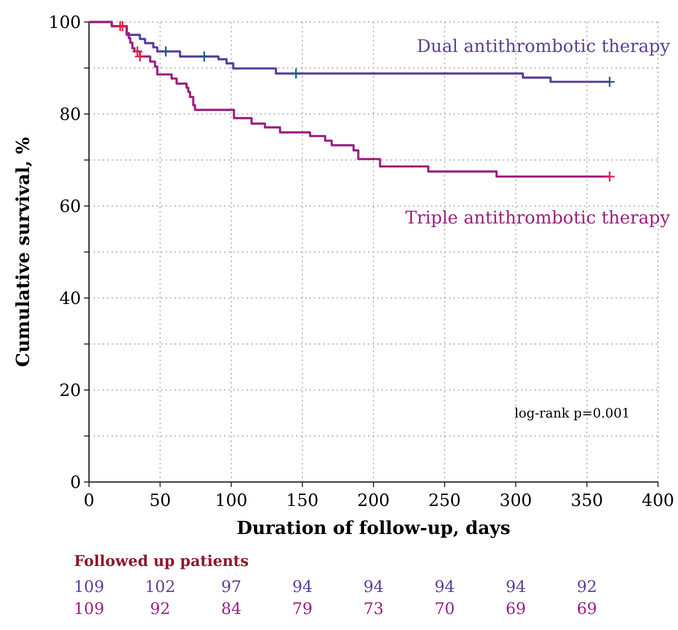 This screenshot has width=678, height=630. What do you see at coordinates (231, 586) in the screenshot?
I see `text: 97` at bounding box center [231, 586].